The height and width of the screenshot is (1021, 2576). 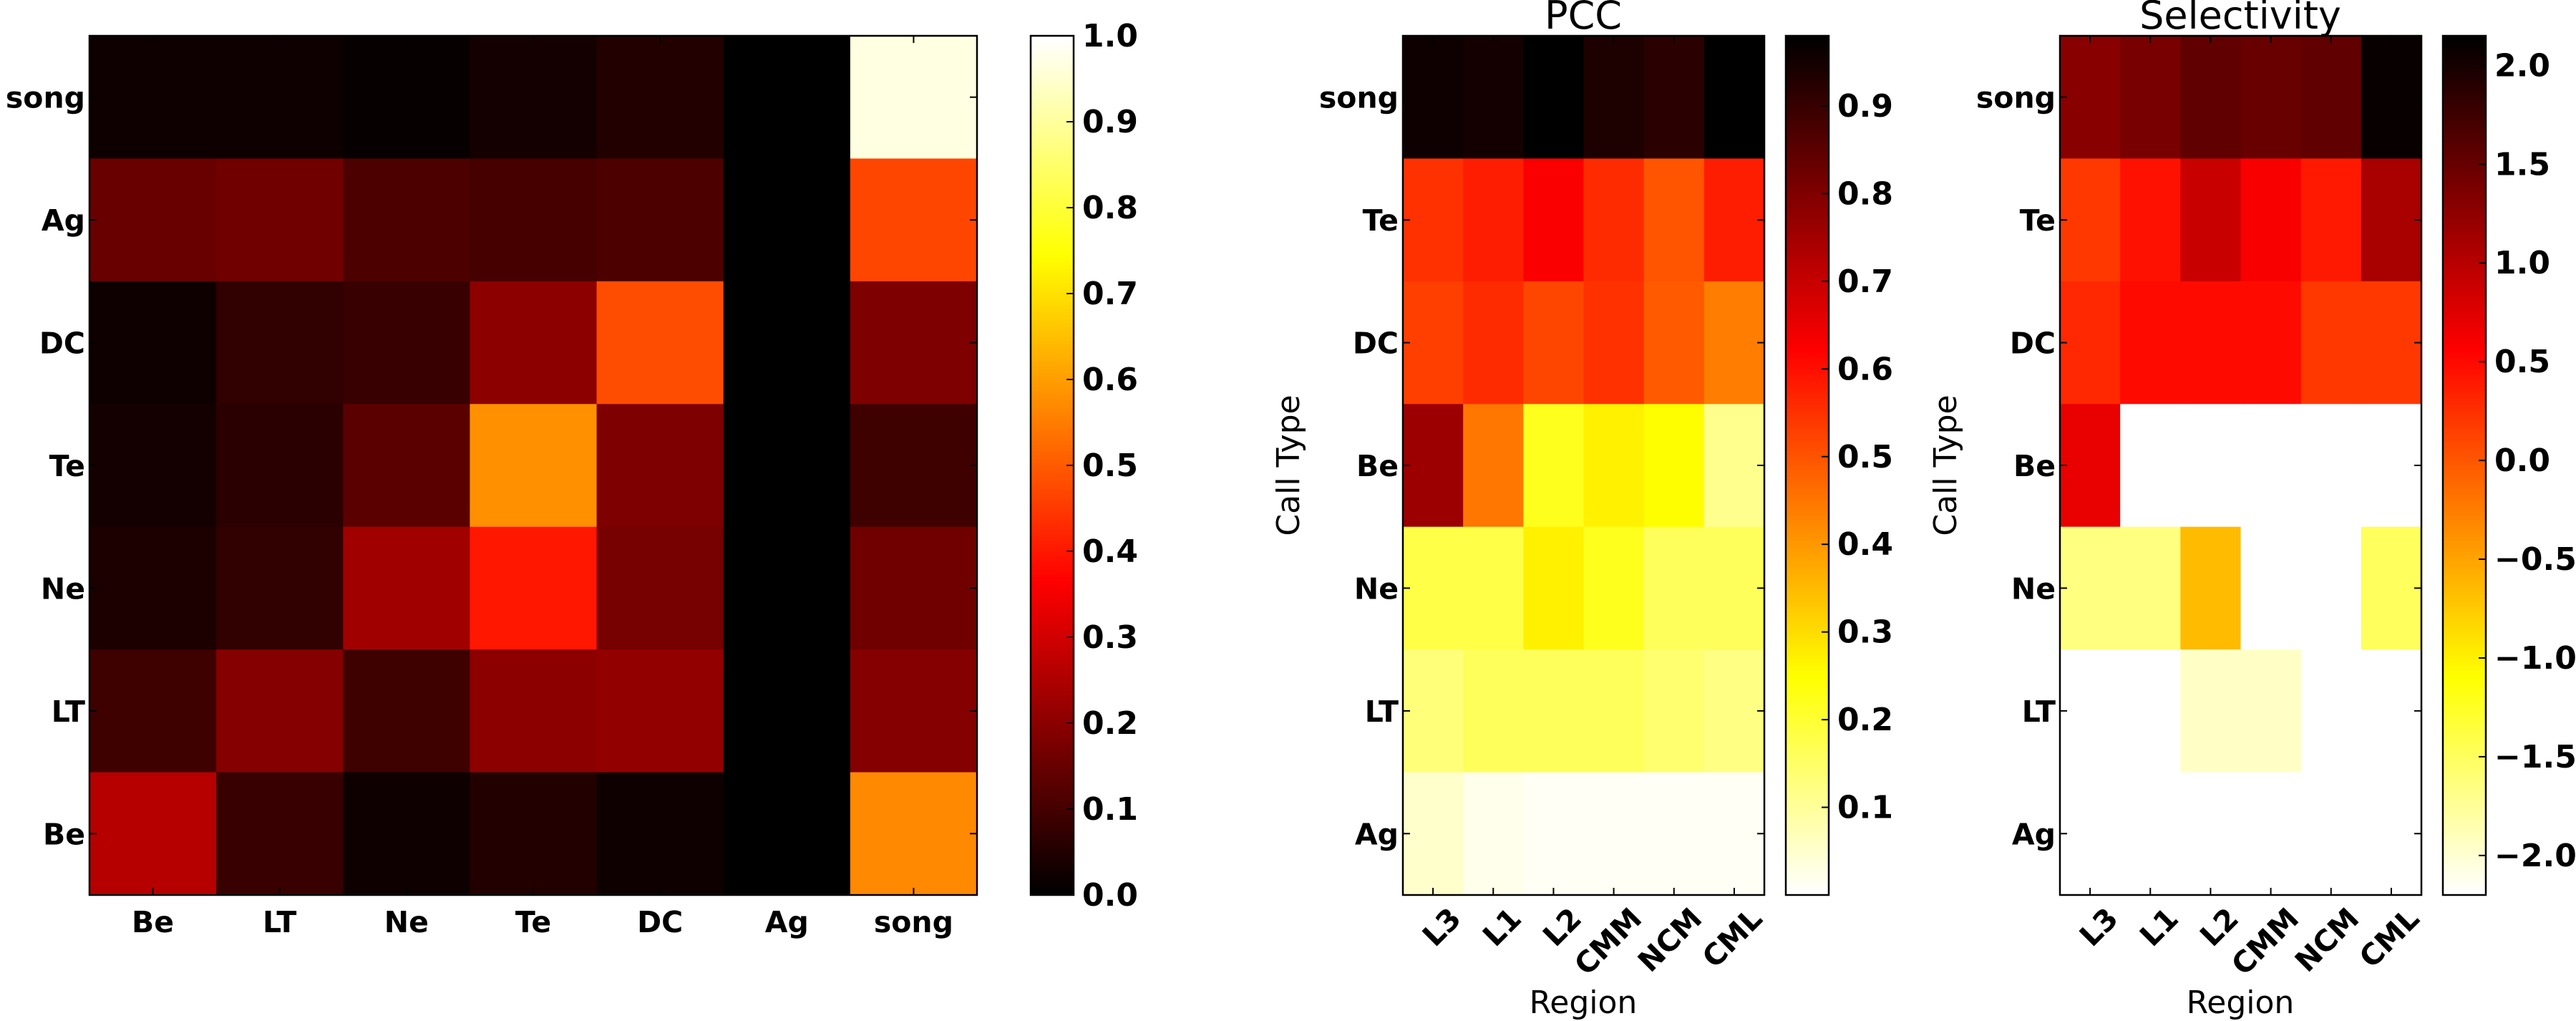 I want to click on y-tick-label: Be, so click(x=1377, y=466).